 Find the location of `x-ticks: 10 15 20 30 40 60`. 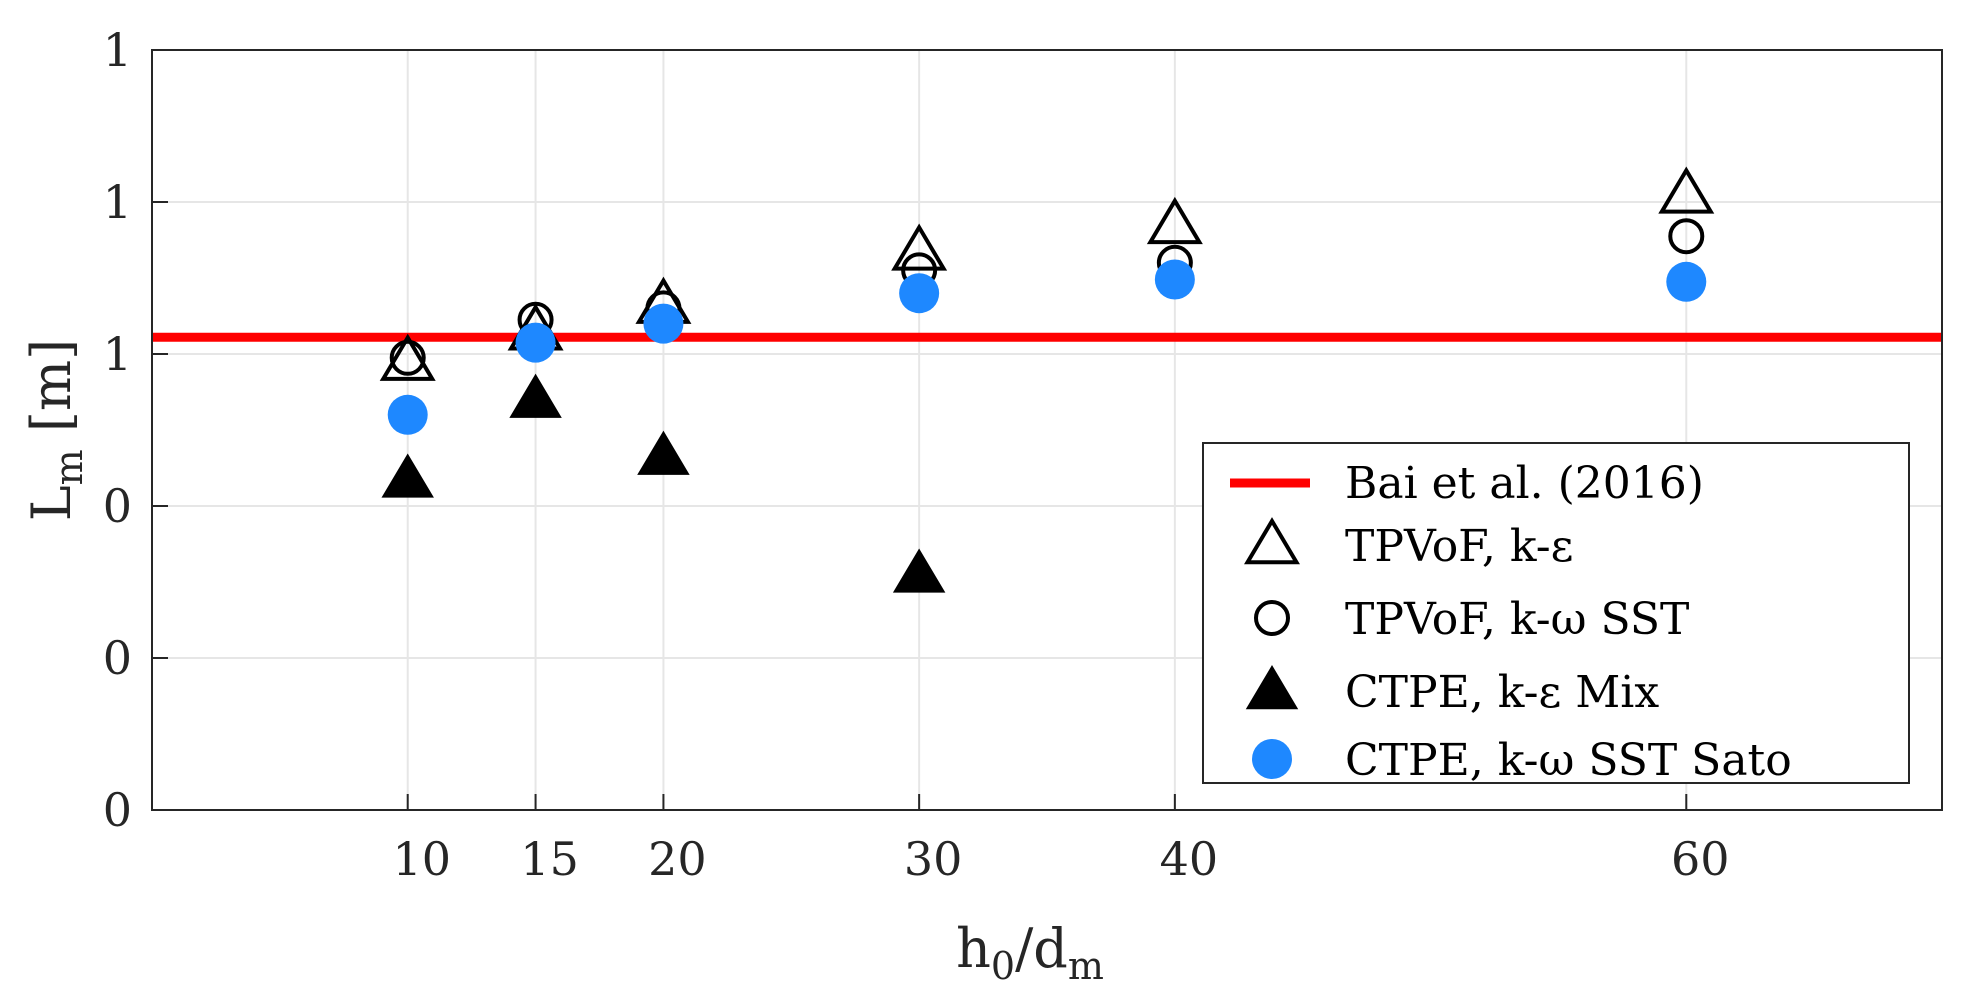

x-ticks: 10 15 20 30 40 60 is located at coordinates (1061, 840).